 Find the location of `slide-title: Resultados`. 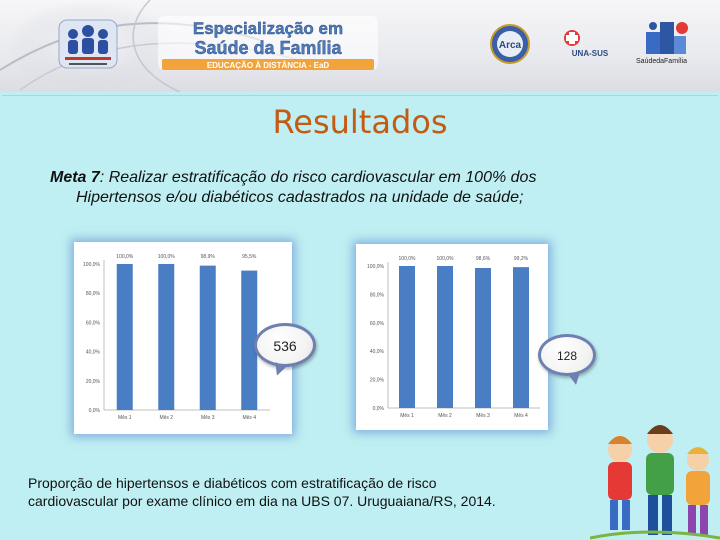

slide-title: Resultados is located at coordinates (360, 122).